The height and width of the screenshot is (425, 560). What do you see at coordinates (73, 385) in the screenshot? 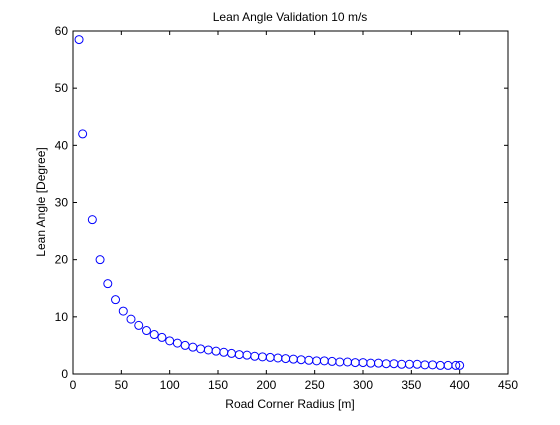
I see `x-tick-label: 0` at bounding box center [73, 385].